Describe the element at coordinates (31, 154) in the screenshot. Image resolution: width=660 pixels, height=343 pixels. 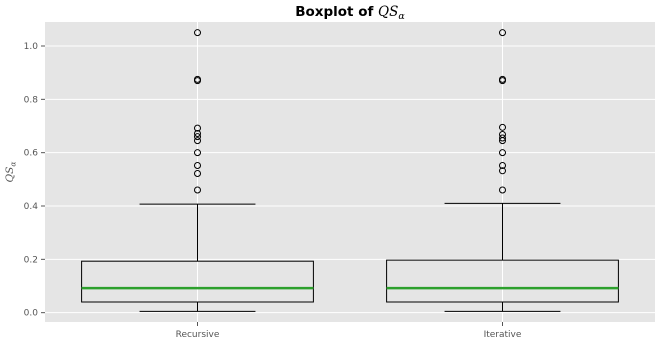
I see `y-tick-label: 0.6` at that location.